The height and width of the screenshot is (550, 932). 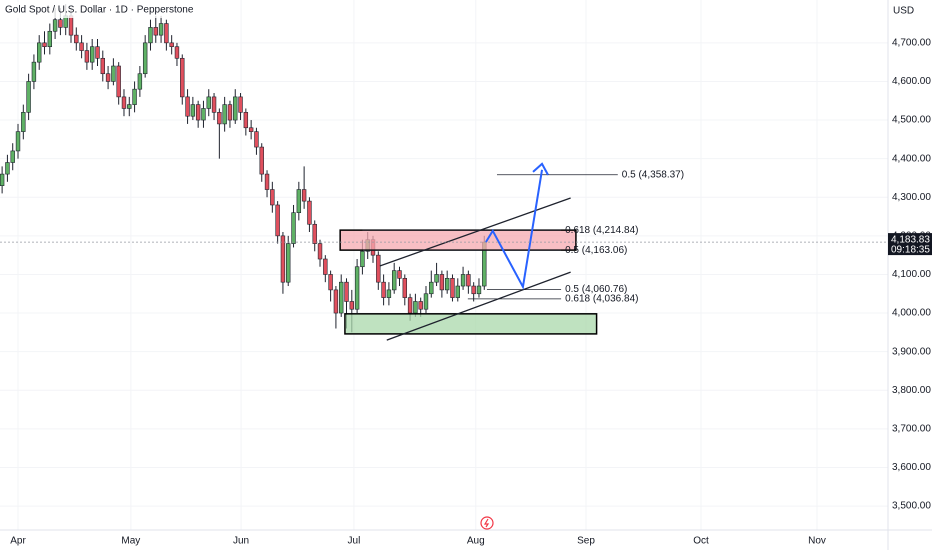 I want to click on x-tick-label: Sep, so click(x=586, y=541).